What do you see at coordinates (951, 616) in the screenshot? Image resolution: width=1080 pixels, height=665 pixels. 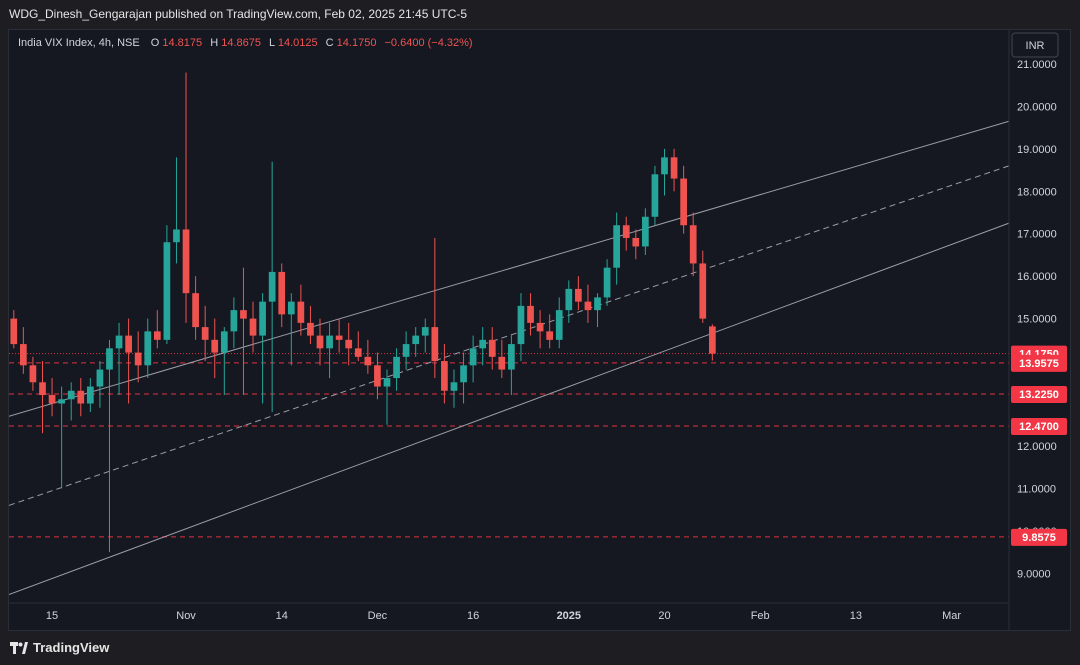 I see `time-tick-label: Mar` at bounding box center [951, 616].